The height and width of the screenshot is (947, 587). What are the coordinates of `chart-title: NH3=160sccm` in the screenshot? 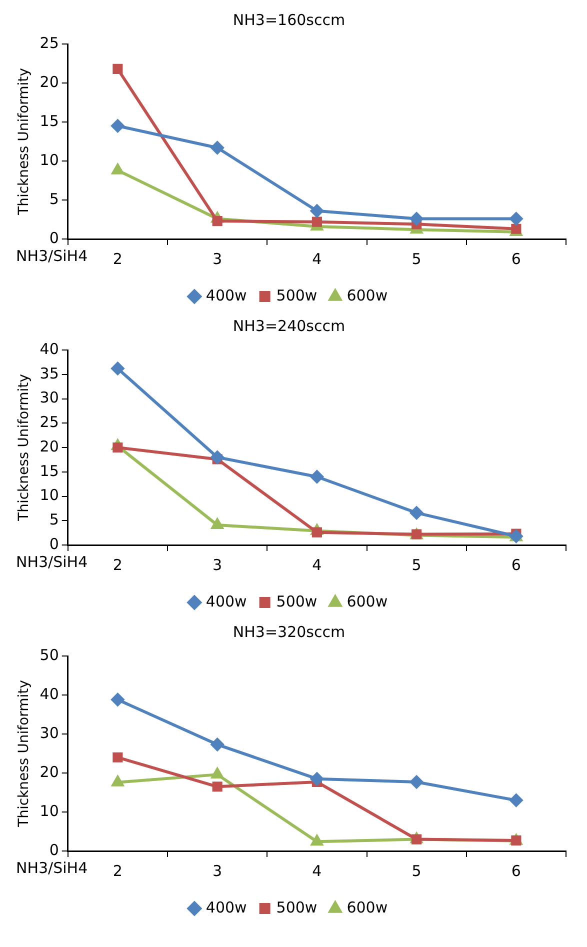 It's located at (289, 19).